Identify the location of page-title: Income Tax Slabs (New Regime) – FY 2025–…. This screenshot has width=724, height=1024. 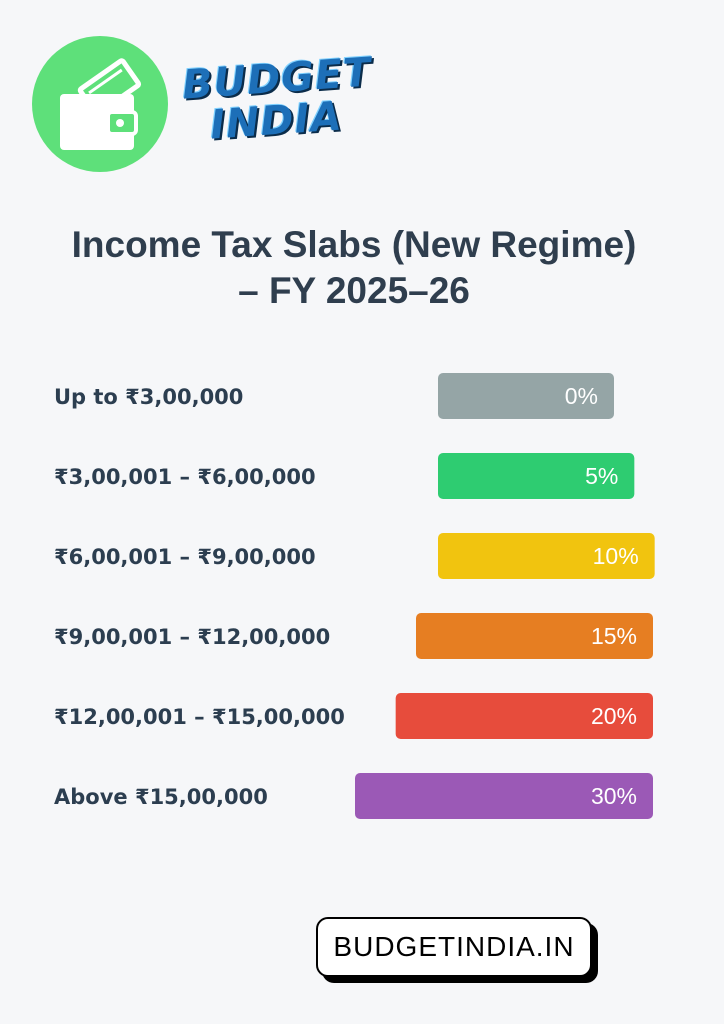
(354, 268).